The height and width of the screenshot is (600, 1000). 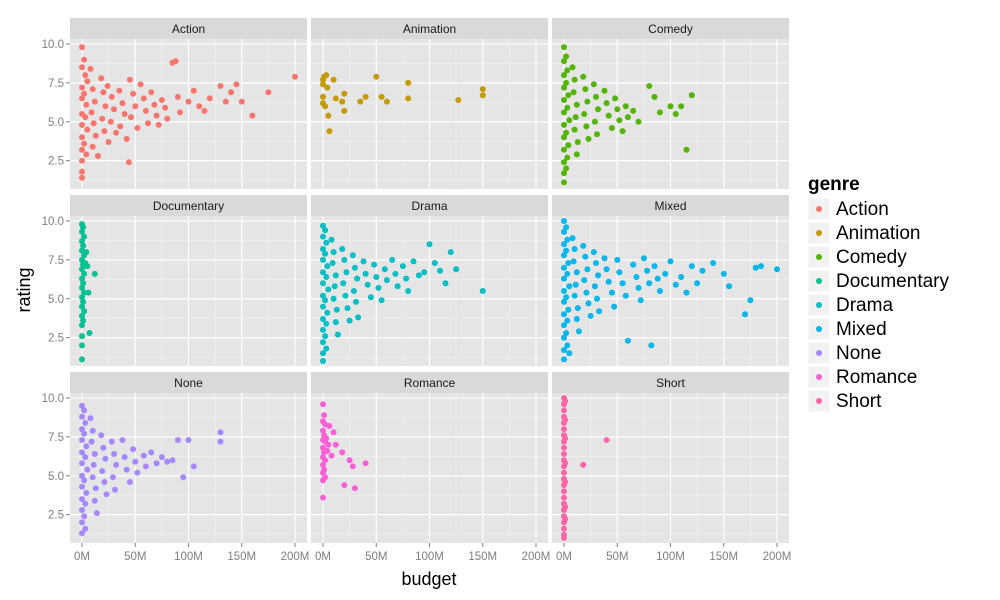 What do you see at coordinates (670, 103) in the screenshot?
I see `facet-panel-comedy: Comedy` at bounding box center [670, 103].